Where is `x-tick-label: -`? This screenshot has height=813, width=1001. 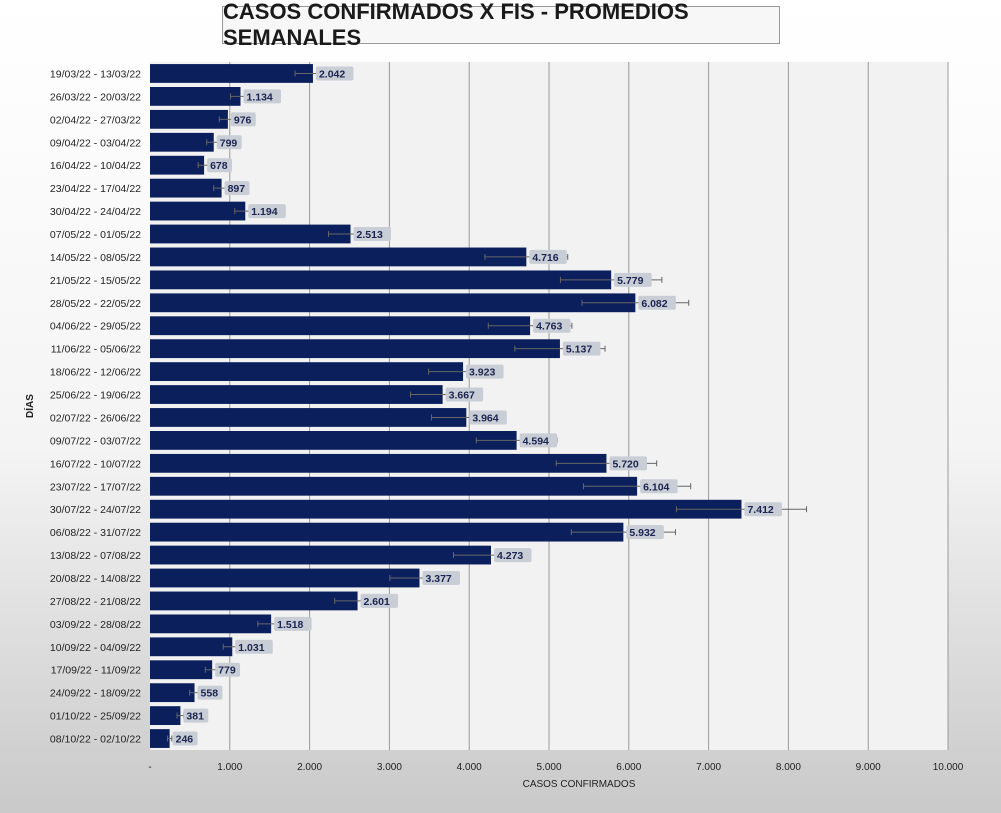 x-tick-label: - is located at coordinates (149, 767).